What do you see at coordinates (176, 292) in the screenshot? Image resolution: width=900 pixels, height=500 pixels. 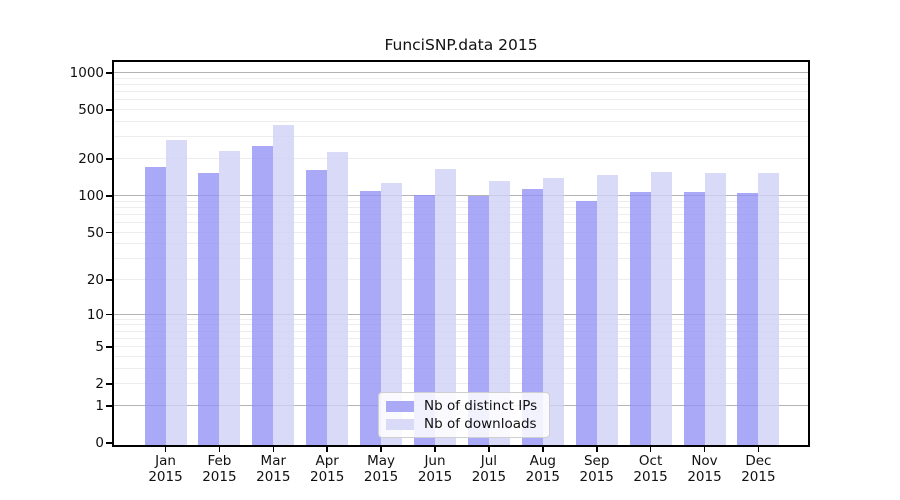 I see `bar-downloads-jan` at bounding box center [176, 292].